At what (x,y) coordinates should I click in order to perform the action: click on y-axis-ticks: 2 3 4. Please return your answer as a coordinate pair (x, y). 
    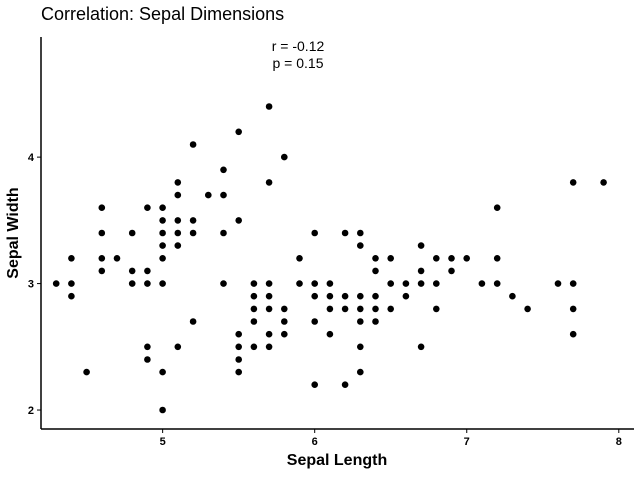
    Looking at the image, I should click on (34, 284).